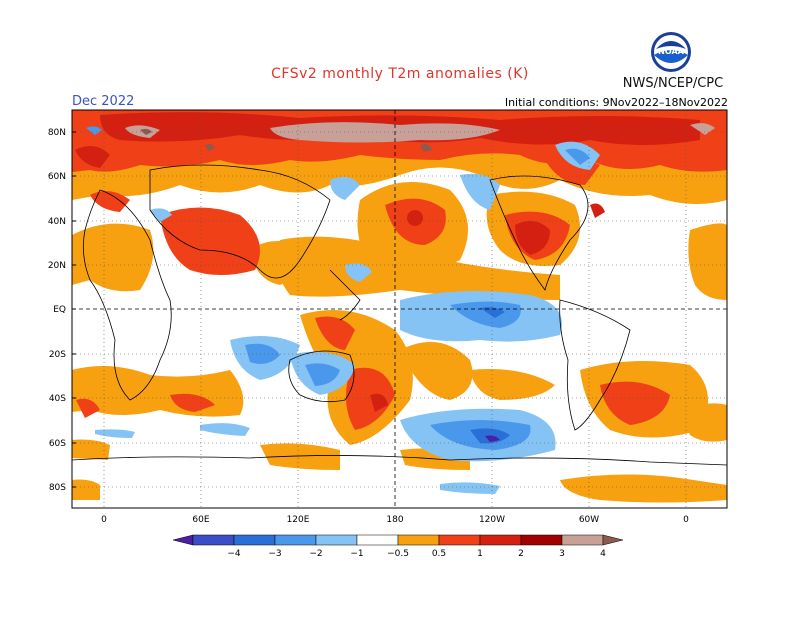 The image size is (800, 618). What do you see at coordinates (356, 554) in the screenshot?
I see `colorbar-label: −1` at bounding box center [356, 554].